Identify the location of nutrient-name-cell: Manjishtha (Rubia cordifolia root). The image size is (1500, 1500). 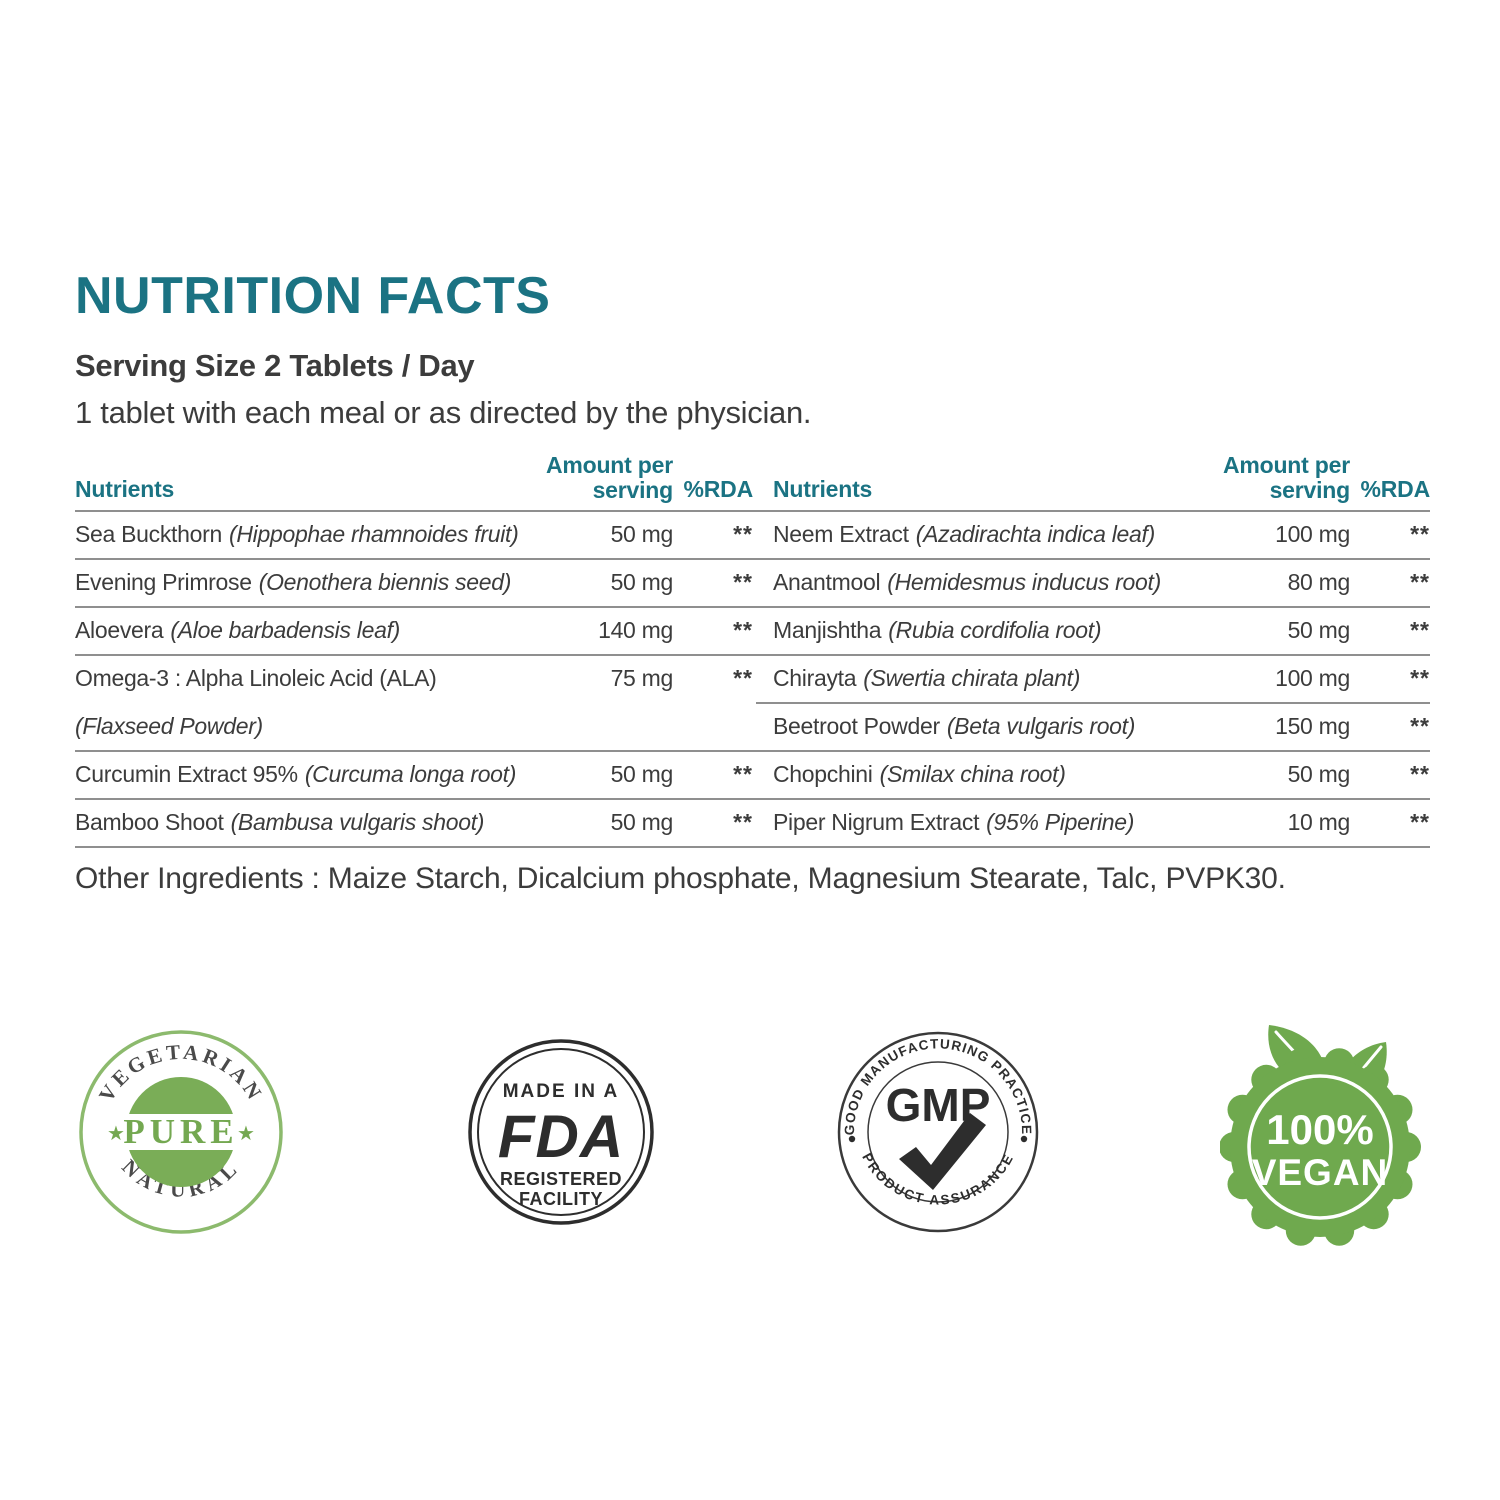
(1006, 630).